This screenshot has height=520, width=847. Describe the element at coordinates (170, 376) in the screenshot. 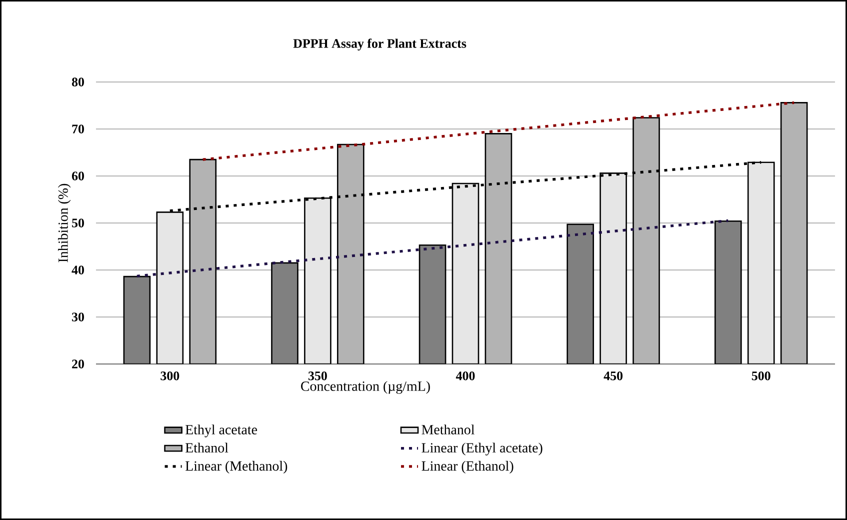

I see `x-tick-label: 300` at that location.